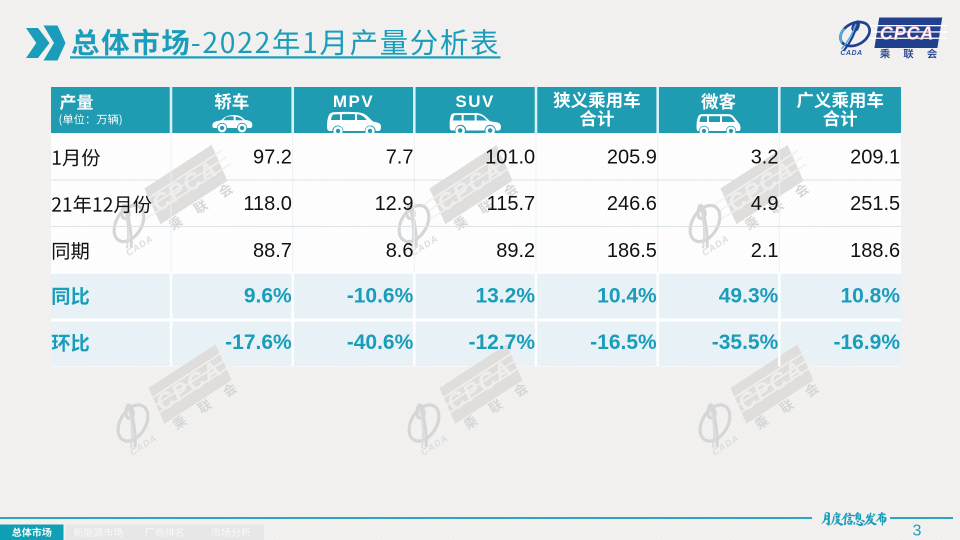 The width and height of the screenshot is (960, 540). What do you see at coordinates (765, 251) in the screenshot?
I see `svg-text: 2.1` at bounding box center [765, 251].